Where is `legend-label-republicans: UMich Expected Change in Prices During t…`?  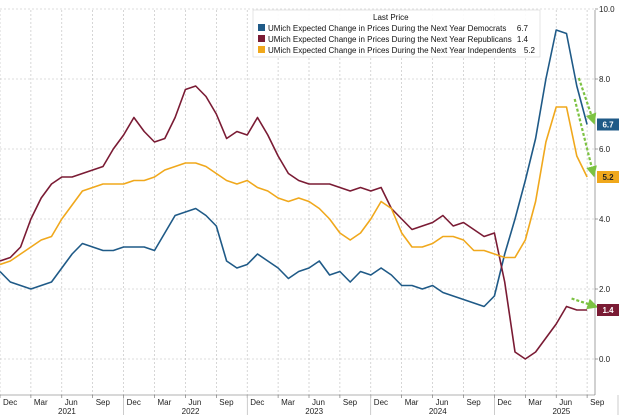
legend-label-republicans: UMich Expected Change in Prices During t… is located at coordinates (390, 39).